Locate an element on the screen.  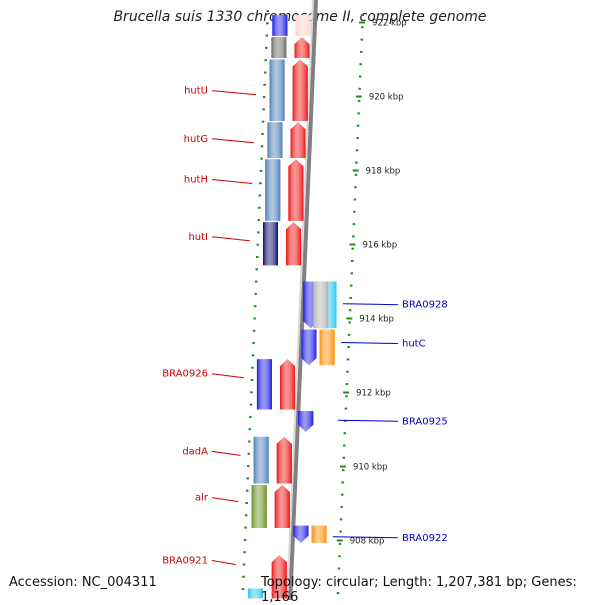
feature-hutU-gene is located at coordinates (300, 90).